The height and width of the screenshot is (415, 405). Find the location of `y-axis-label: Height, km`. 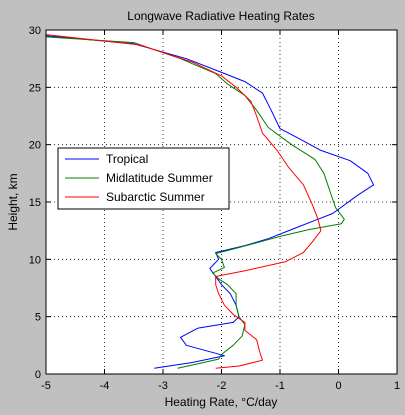

y-axis-label: Height, km is located at coordinates (13, 201).